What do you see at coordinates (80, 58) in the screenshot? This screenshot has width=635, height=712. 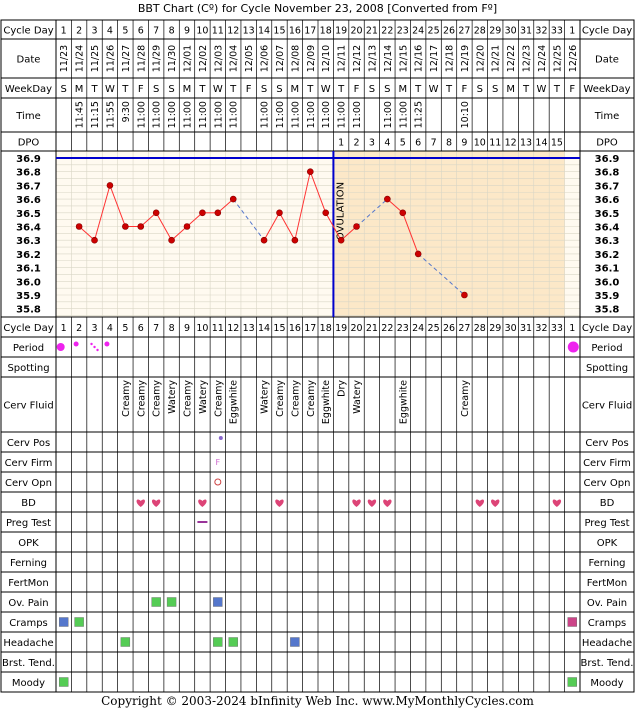 I see `date-label: 11/24` at bounding box center [80, 58].